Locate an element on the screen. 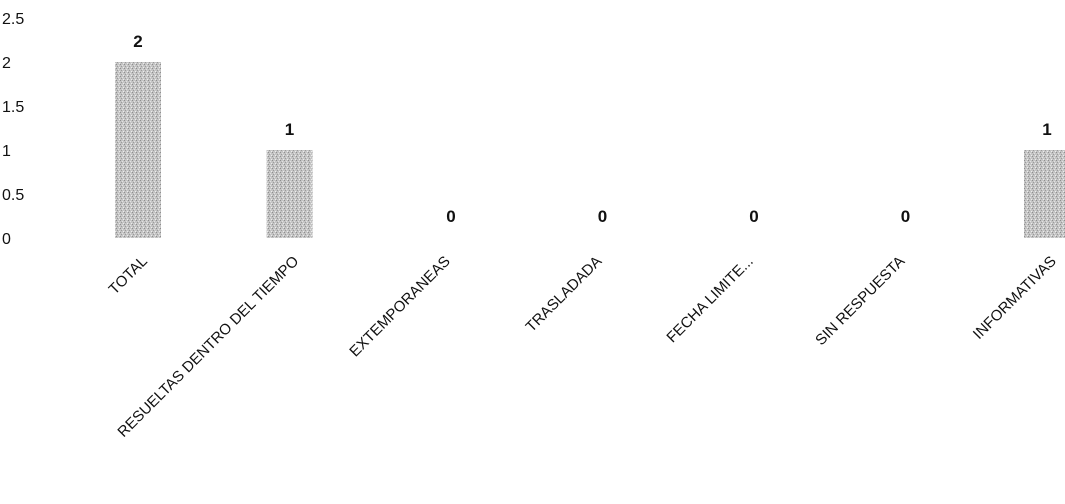  y-axis: 0 0.5 1 1.5 2 2.5 is located at coordinates (13, 129).